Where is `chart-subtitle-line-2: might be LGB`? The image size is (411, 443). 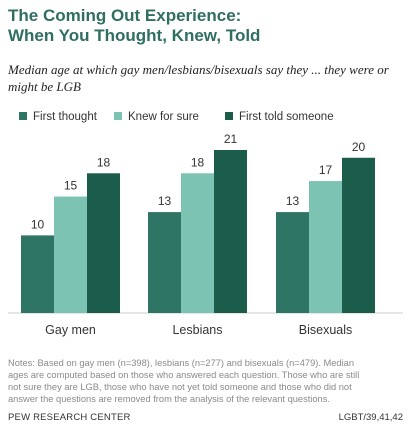
chart-subtitle-line-2: might be LGB is located at coordinates (44, 86).